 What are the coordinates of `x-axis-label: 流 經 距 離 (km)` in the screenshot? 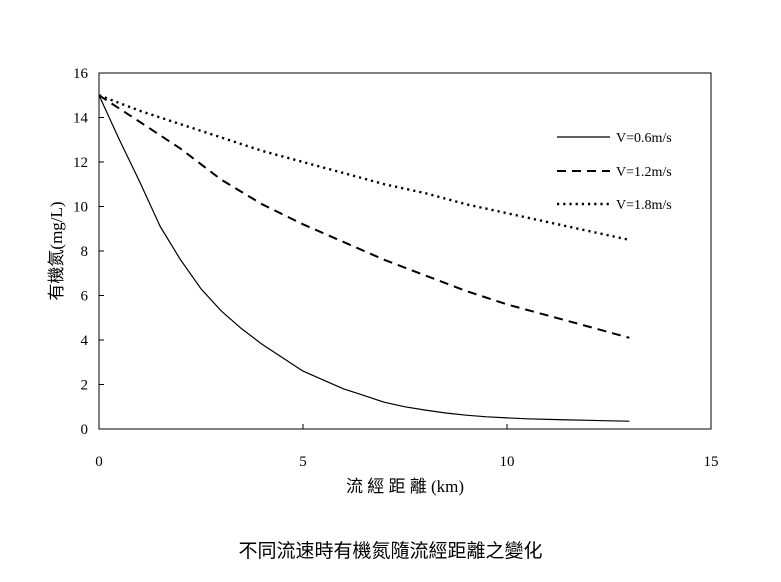 It's located at (405, 486).